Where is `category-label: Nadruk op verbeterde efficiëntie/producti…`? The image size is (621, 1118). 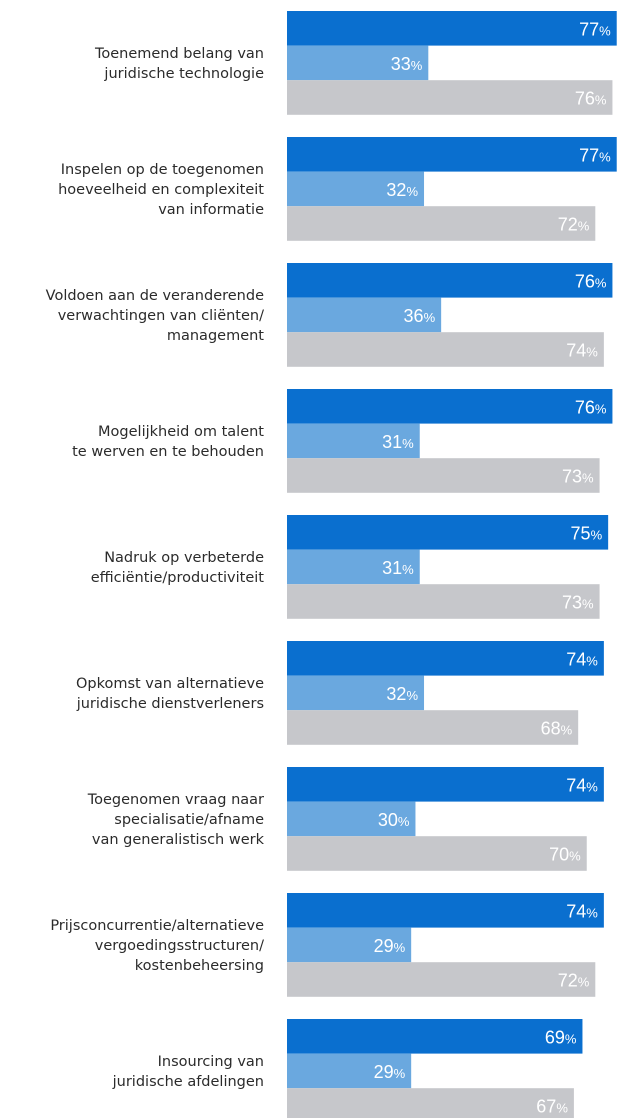 category-label: Nadruk op verbeterde efficiëntie/producti… is located at coordinates (178, 568).